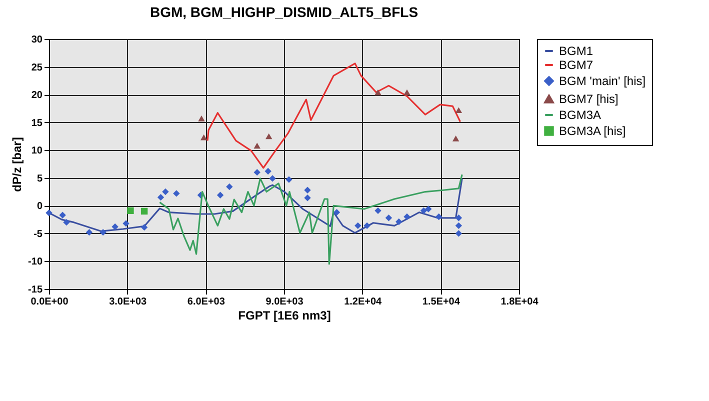 The height and width of the screenshot is (401, 709). Describe the element at coordinates (285, 302) in the screenshot. I see `x-tick-label: 9.0E+03` at that location.